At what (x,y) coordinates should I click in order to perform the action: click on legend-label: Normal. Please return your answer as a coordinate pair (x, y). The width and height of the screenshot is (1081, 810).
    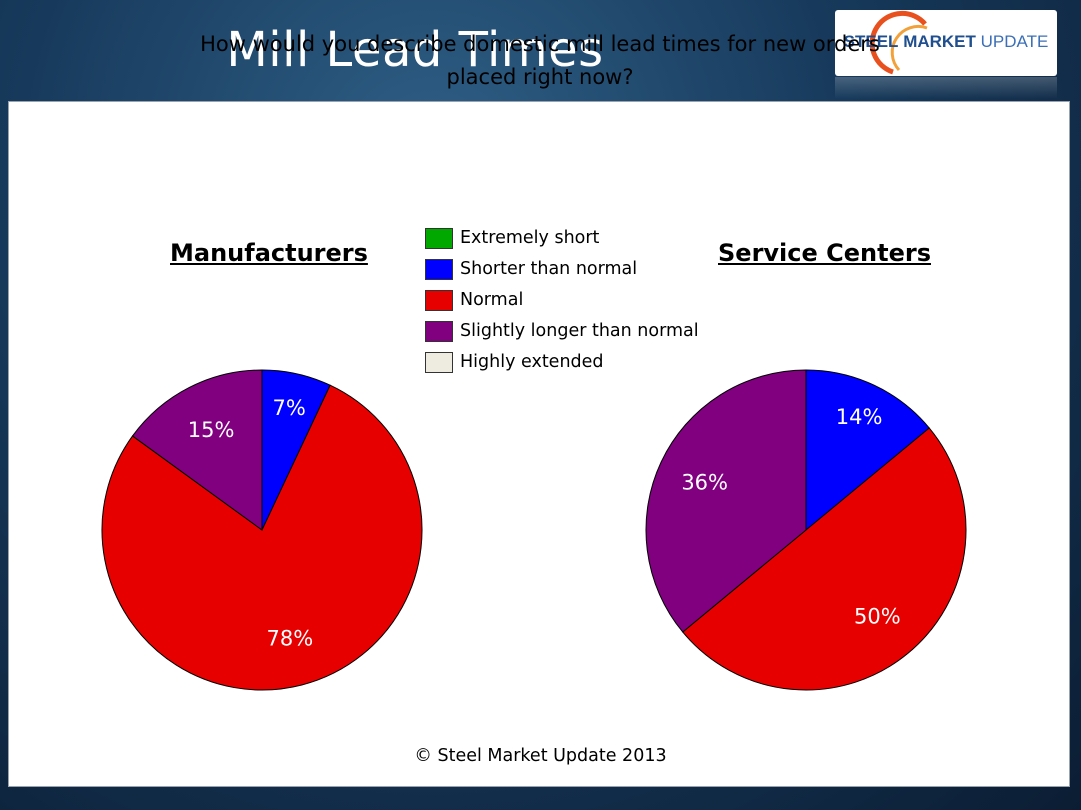
    Looking at the image, I should click on (492, 300).